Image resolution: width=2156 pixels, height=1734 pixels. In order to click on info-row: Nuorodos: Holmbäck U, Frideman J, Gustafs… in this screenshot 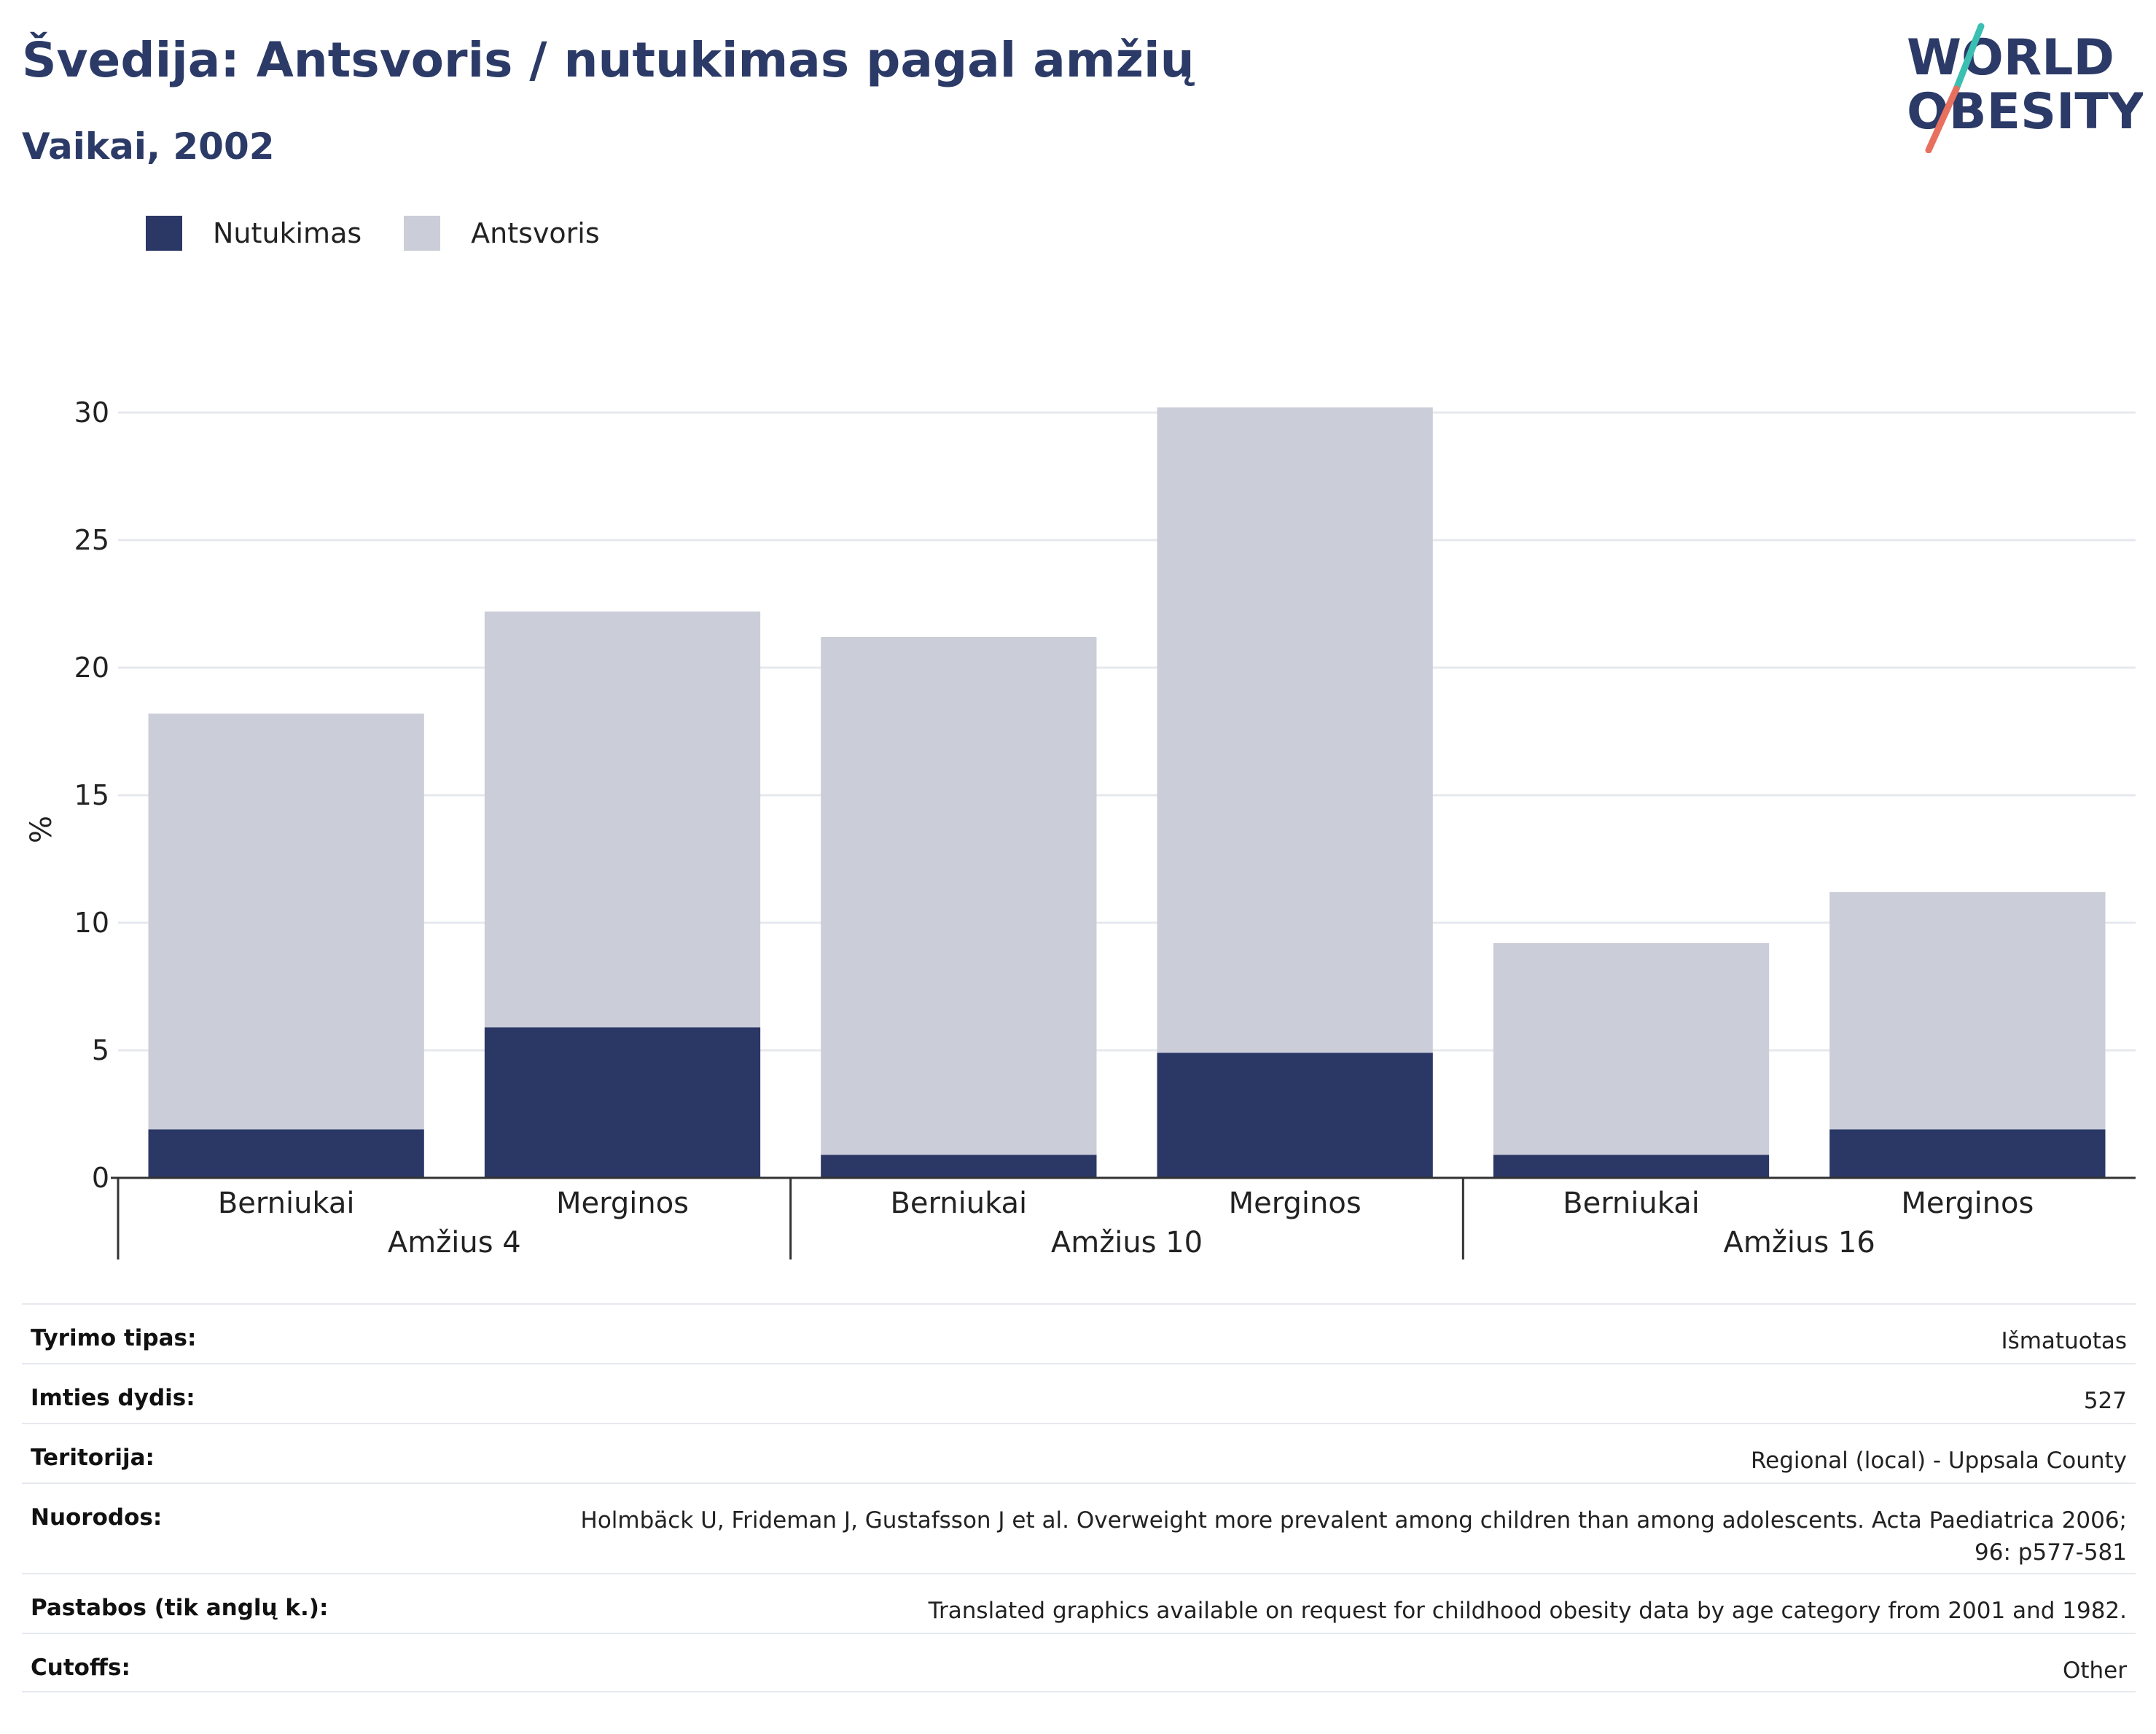, I will do `click(1079, 1528)`.